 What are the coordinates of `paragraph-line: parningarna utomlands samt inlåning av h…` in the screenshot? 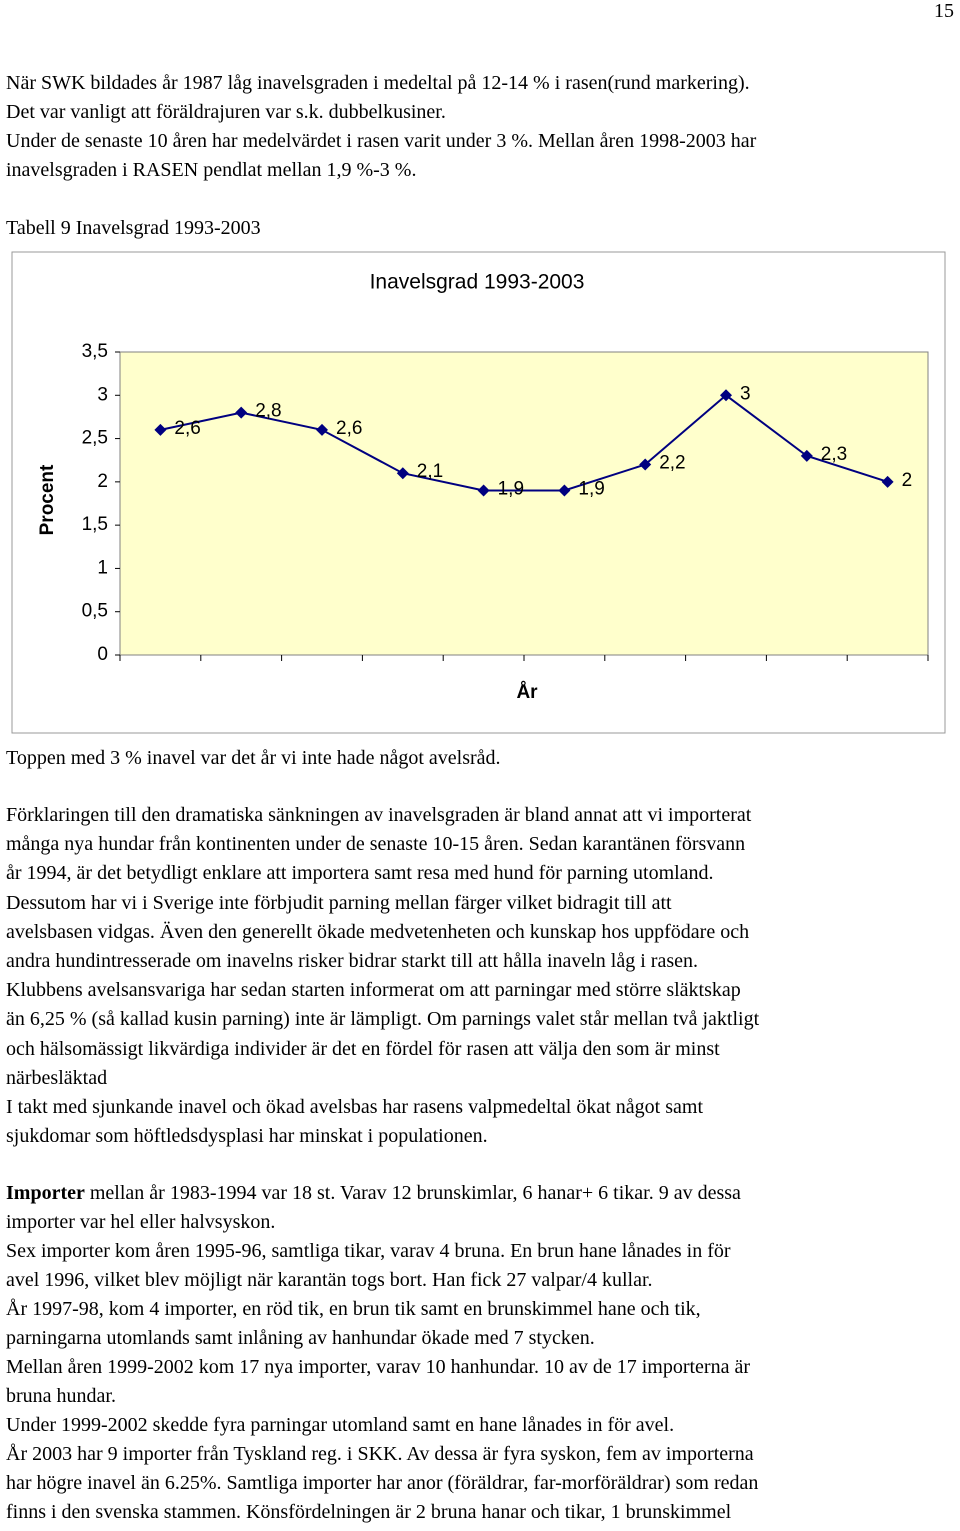 It's located at (300, 1338).